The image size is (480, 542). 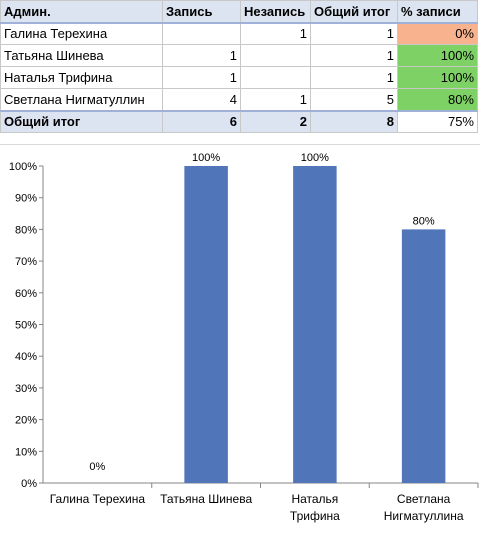 What do you see at coordinates (26, 326) in the screenshot?
I see `y-tick-label: 50%` at bounding box center [26, 326].